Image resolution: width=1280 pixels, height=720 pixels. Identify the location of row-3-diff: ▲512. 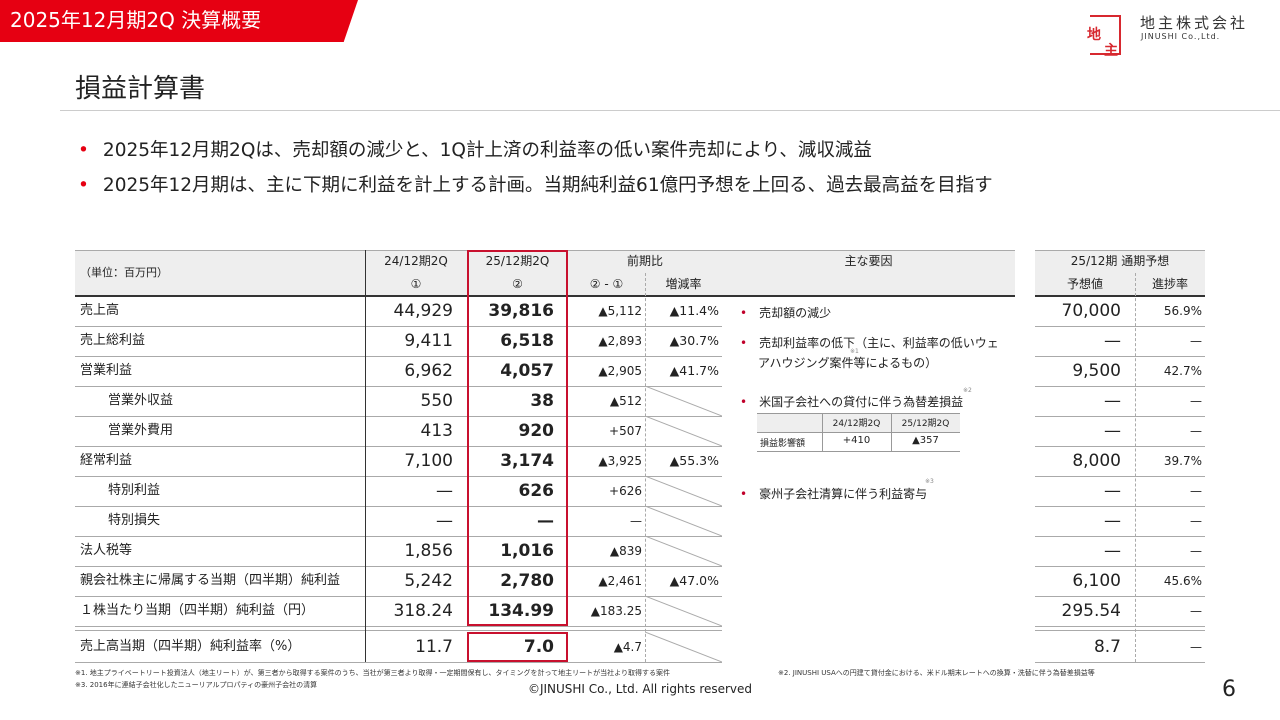
(625, 401).